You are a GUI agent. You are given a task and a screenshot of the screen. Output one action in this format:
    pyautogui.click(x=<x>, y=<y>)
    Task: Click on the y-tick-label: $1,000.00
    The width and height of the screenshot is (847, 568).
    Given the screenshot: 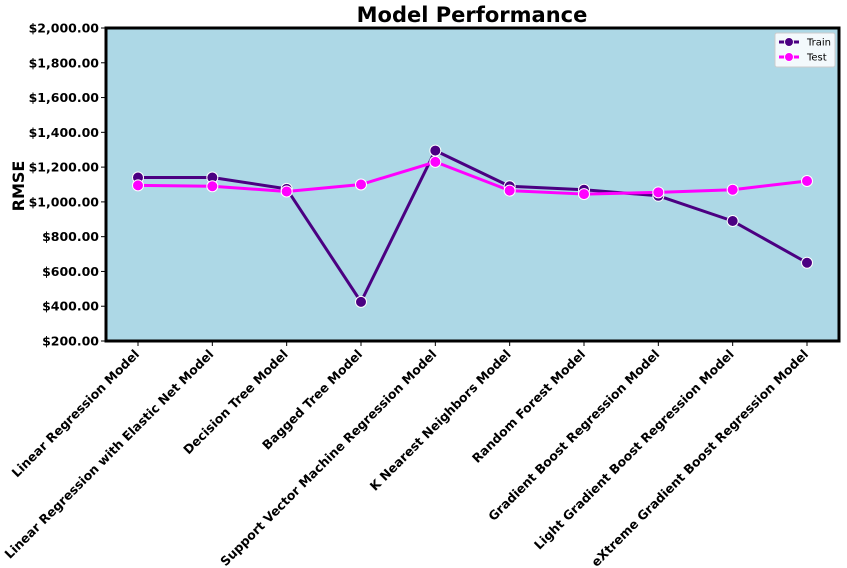 What is the action you would take?
    pyautogui.click(x=64, y=201)
    